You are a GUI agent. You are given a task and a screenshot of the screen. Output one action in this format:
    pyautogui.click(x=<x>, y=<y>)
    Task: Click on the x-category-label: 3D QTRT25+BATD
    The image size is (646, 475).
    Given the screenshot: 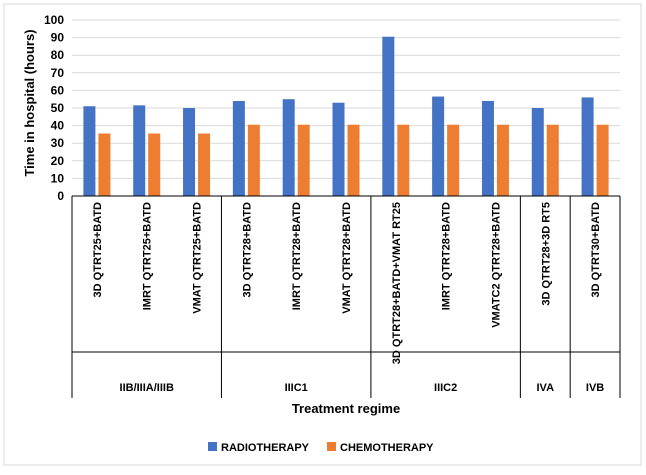 What is the action you would take?
    pyautogui.click(x=98, y=250)
    